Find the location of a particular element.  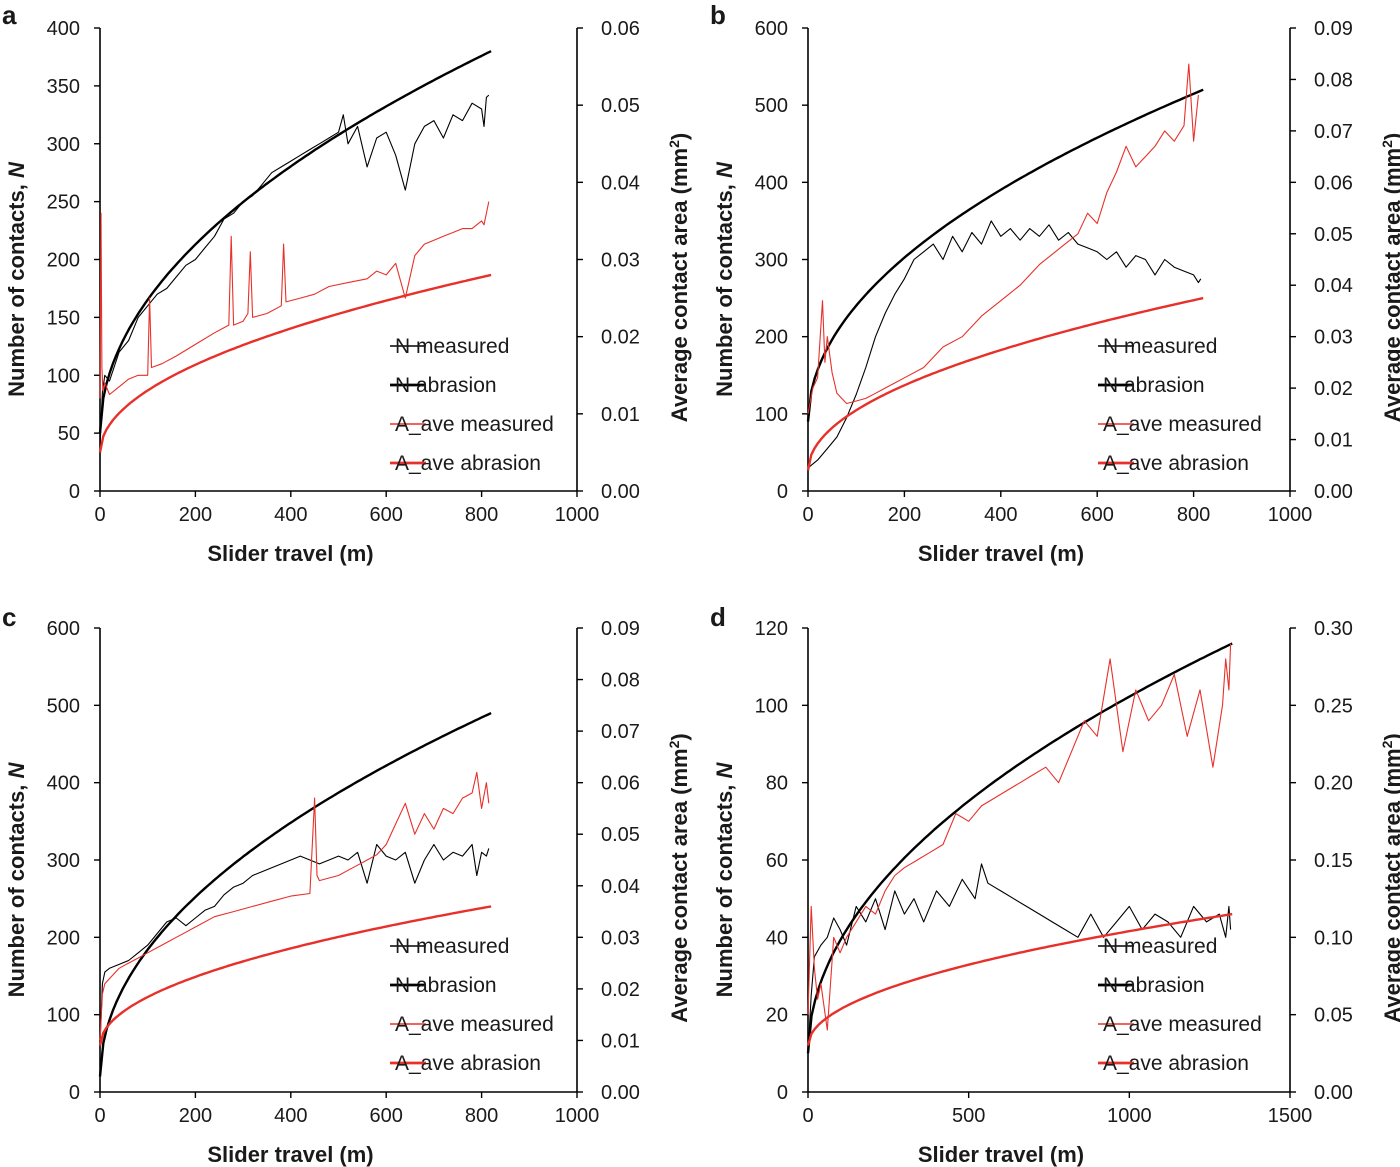

x-tick-label: 600 is located at coordinates (386, 1116).